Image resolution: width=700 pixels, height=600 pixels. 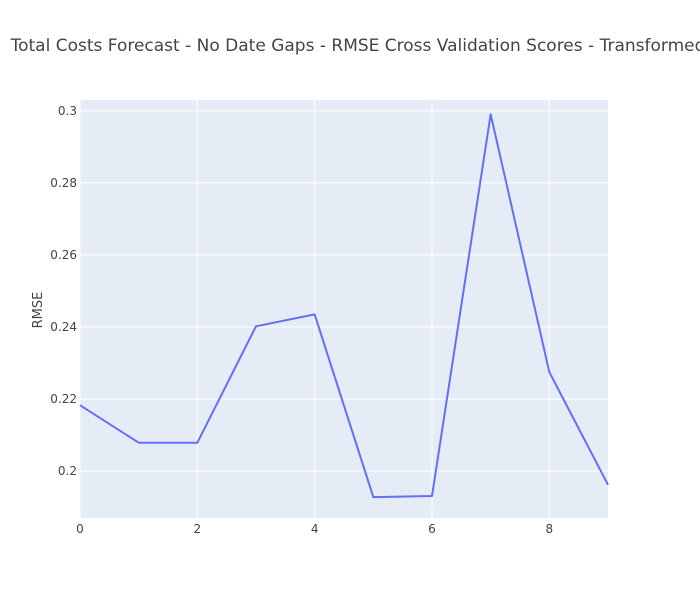 What do you see at coordinates (67, 471) in the screenshot?
I see `y-tick-label: 0.2` at bounding box center [67, 471].